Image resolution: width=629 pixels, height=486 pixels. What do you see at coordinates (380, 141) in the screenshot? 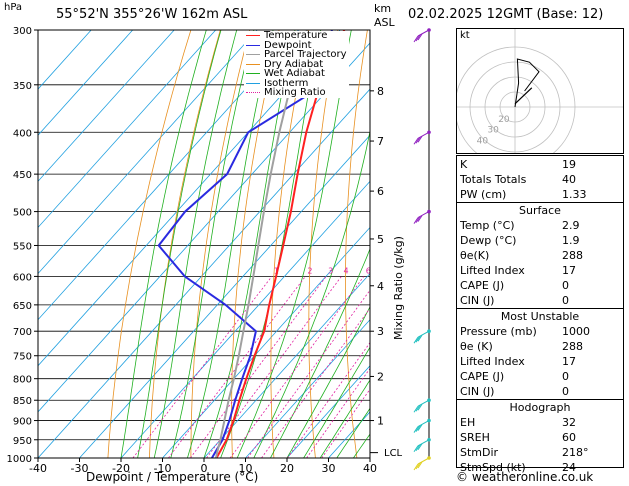
I see `km-tick-label: 7` at bounding box center [380, 141].